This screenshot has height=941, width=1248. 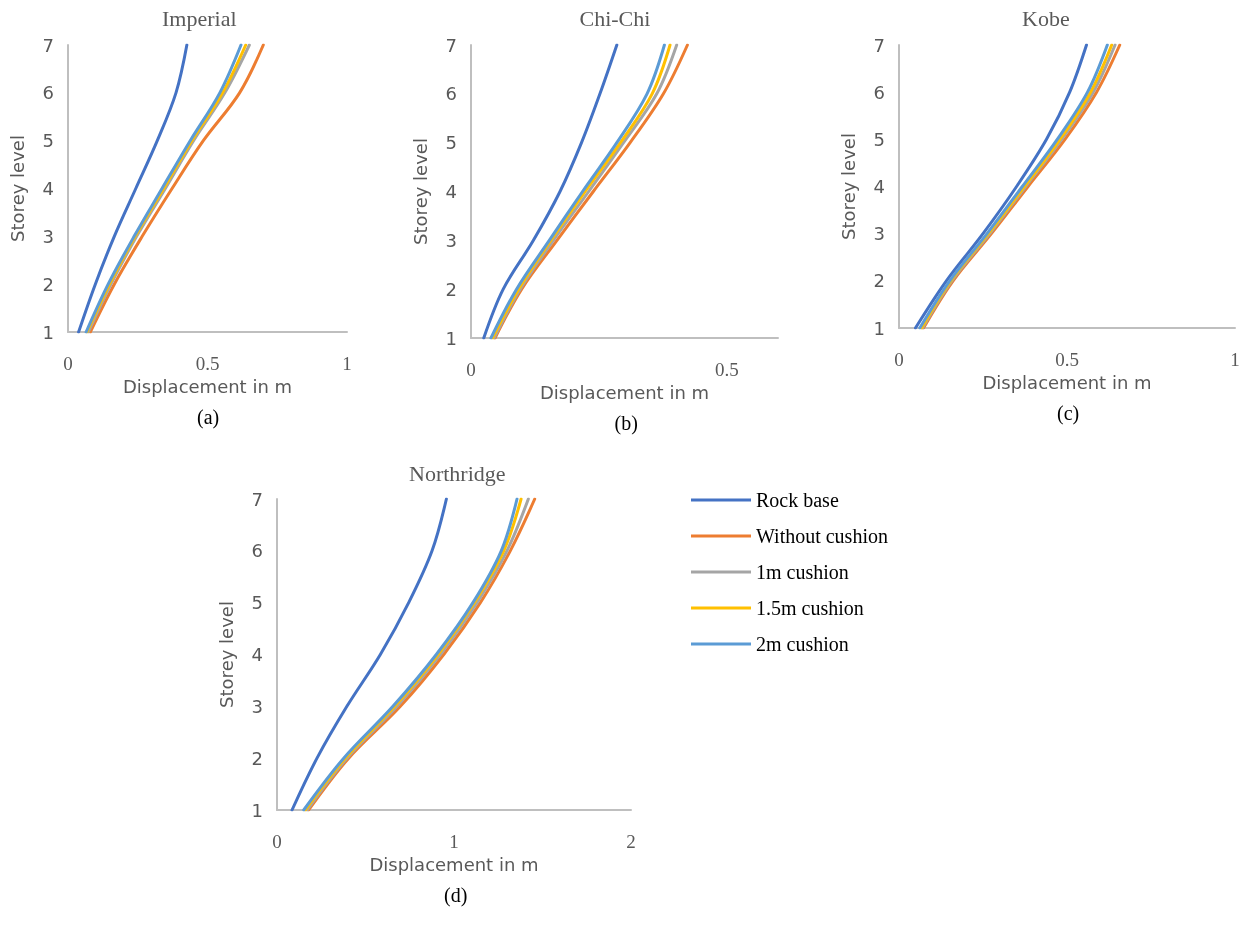 What do you see at coordinates (199, 18) in the screenshot?
I see `chart-title: Imperial` at bounding box center [199, 18].